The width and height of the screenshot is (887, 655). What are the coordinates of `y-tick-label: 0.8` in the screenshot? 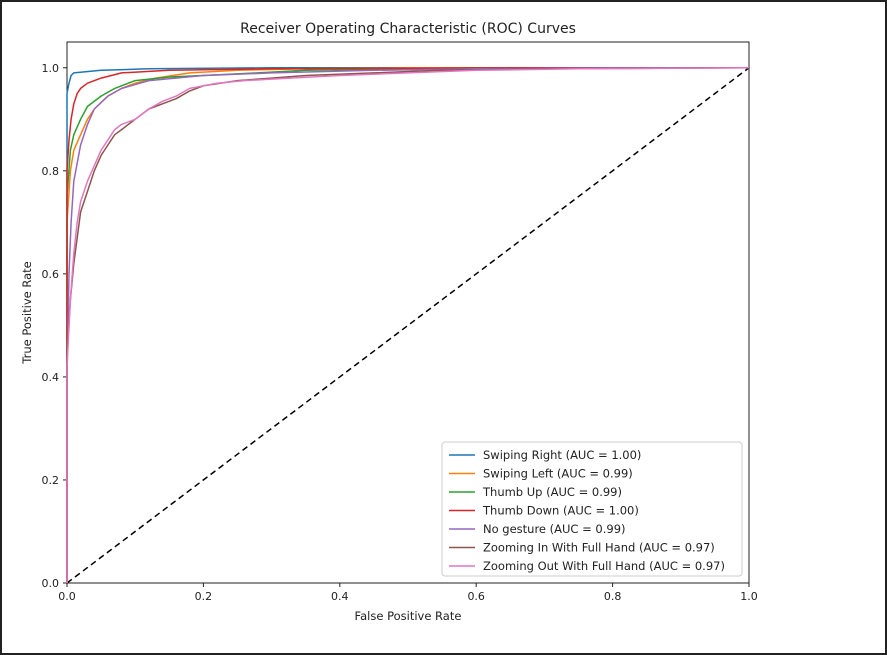 It's located at (51, 171).